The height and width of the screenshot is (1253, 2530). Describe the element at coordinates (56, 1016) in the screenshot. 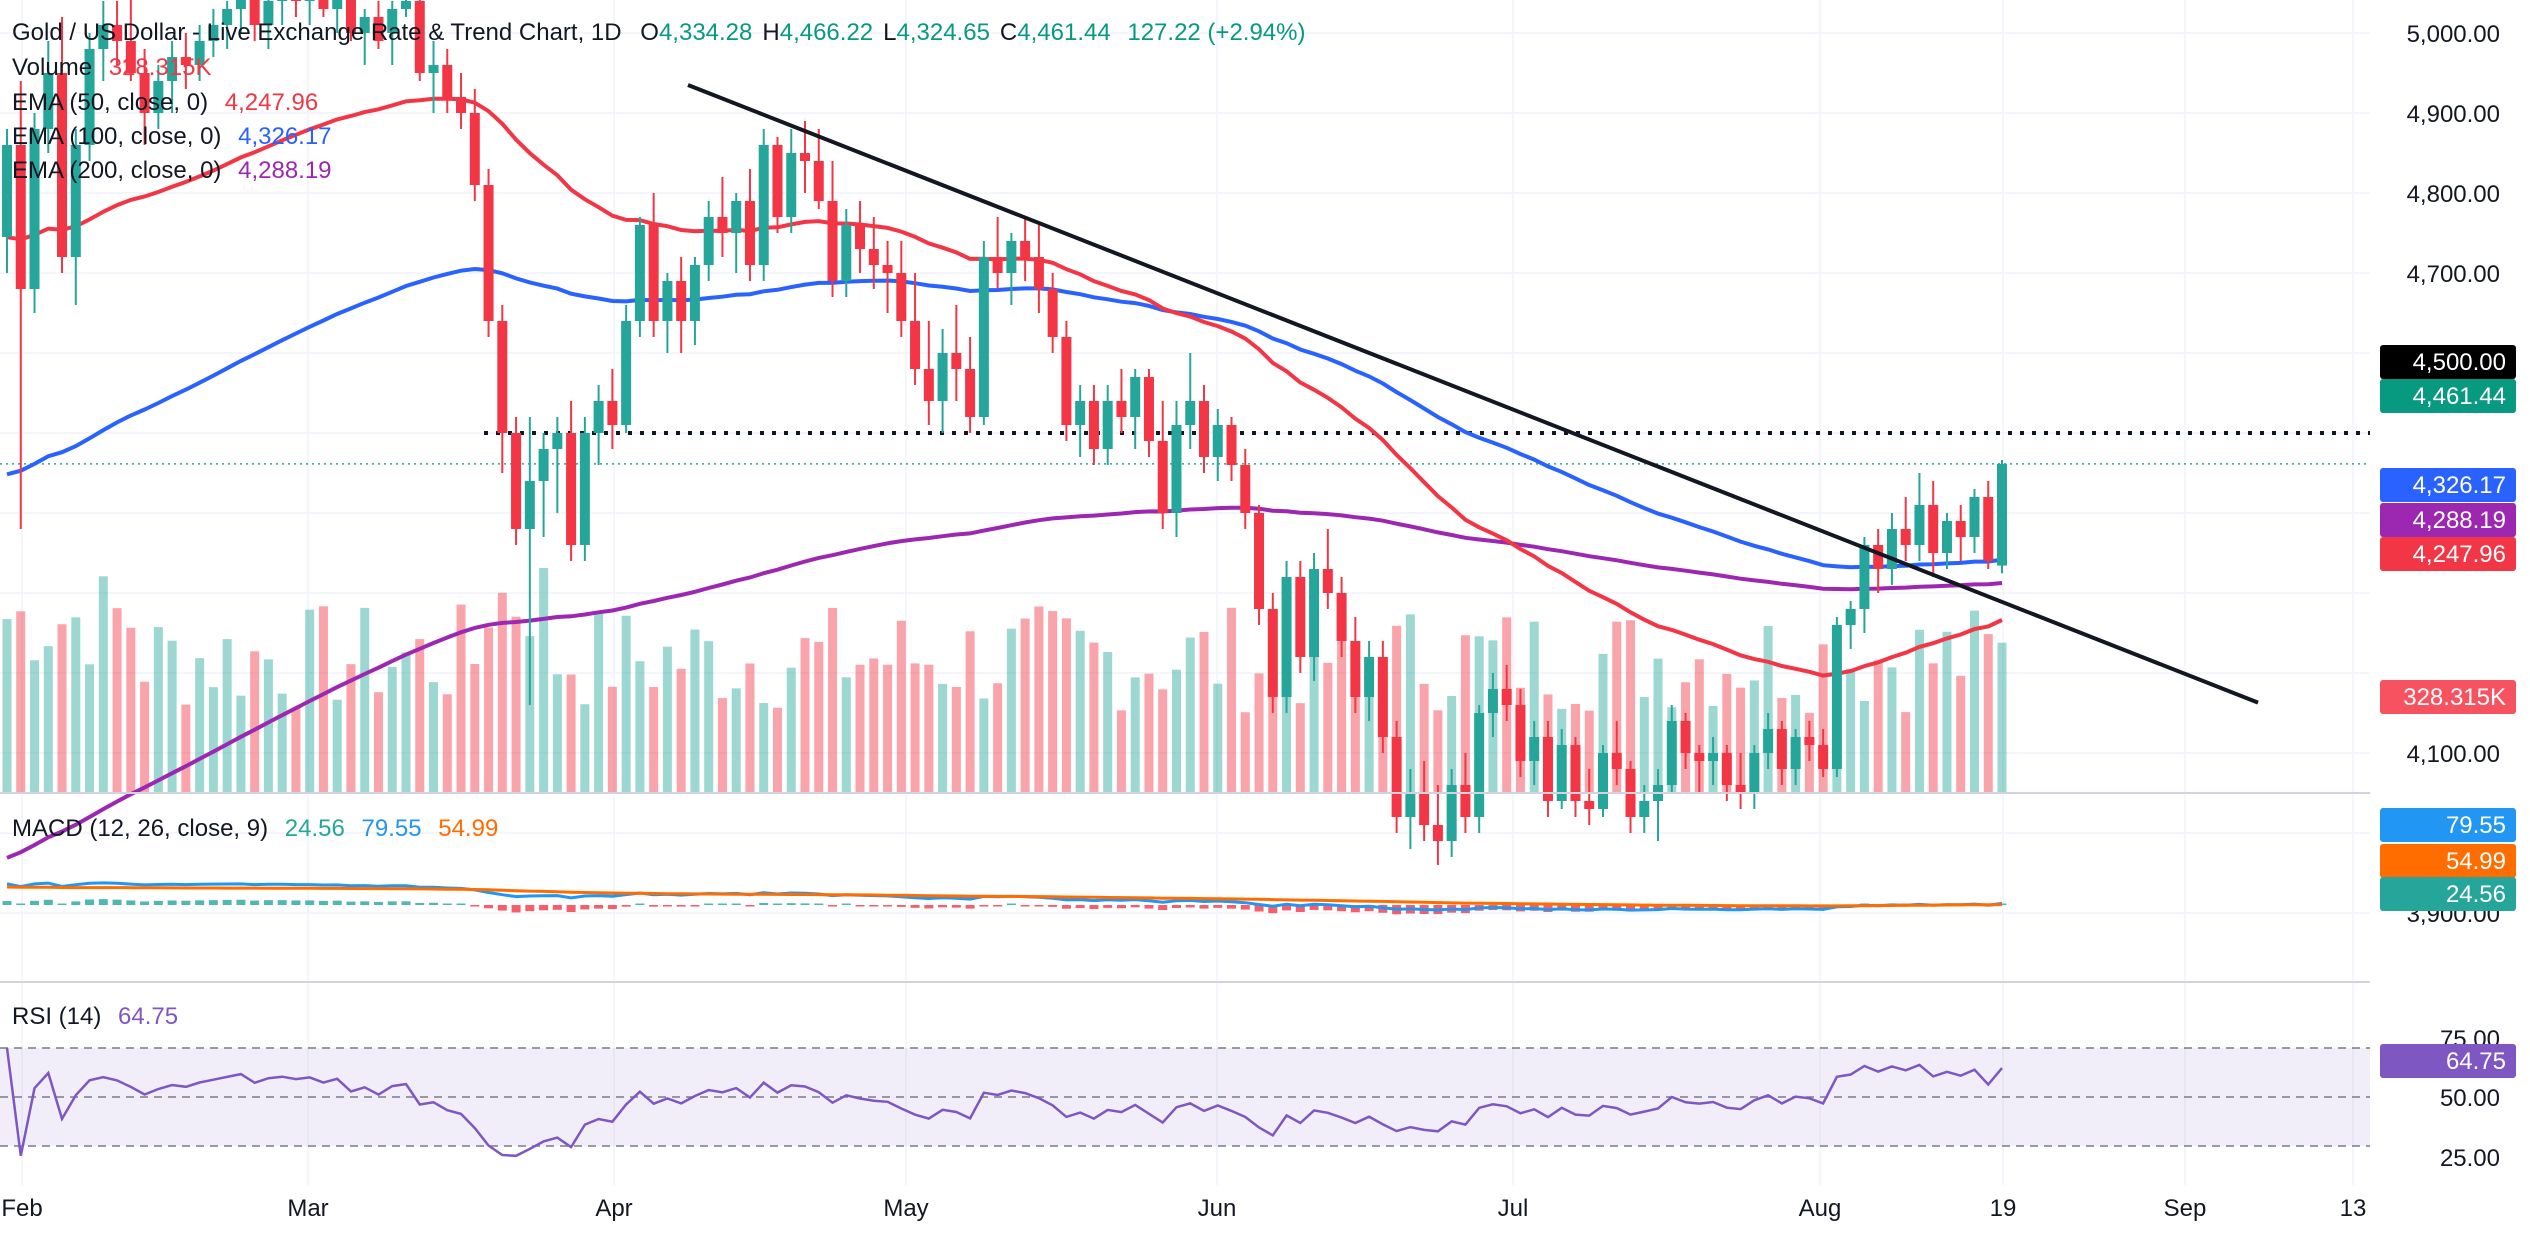

I see `rsi-label: RSI (14)` at that location.